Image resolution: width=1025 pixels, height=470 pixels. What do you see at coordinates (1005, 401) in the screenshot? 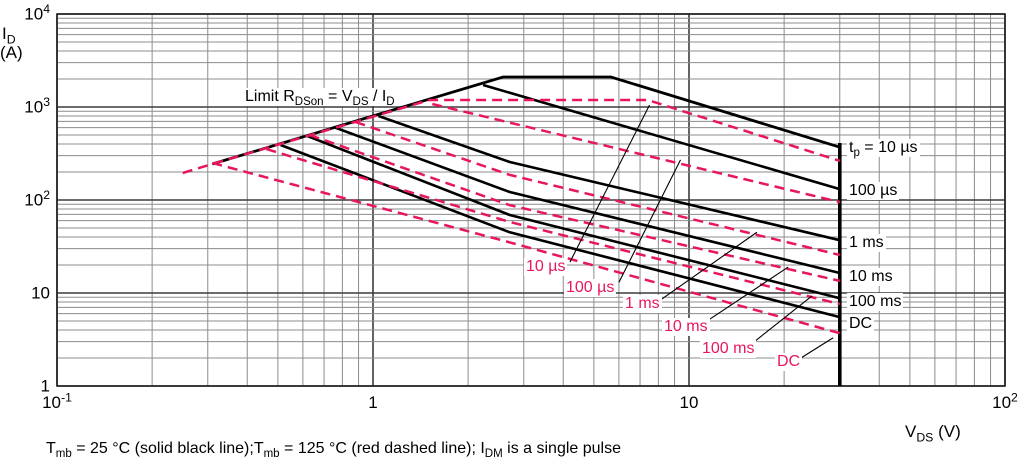
I see `x-tick-label: 10²` at bounding box center [1005, 401].